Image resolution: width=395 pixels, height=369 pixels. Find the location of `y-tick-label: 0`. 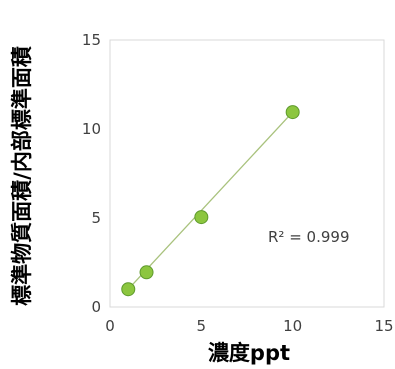

y-tick-label: 0 is located at coordinates (96, 307).